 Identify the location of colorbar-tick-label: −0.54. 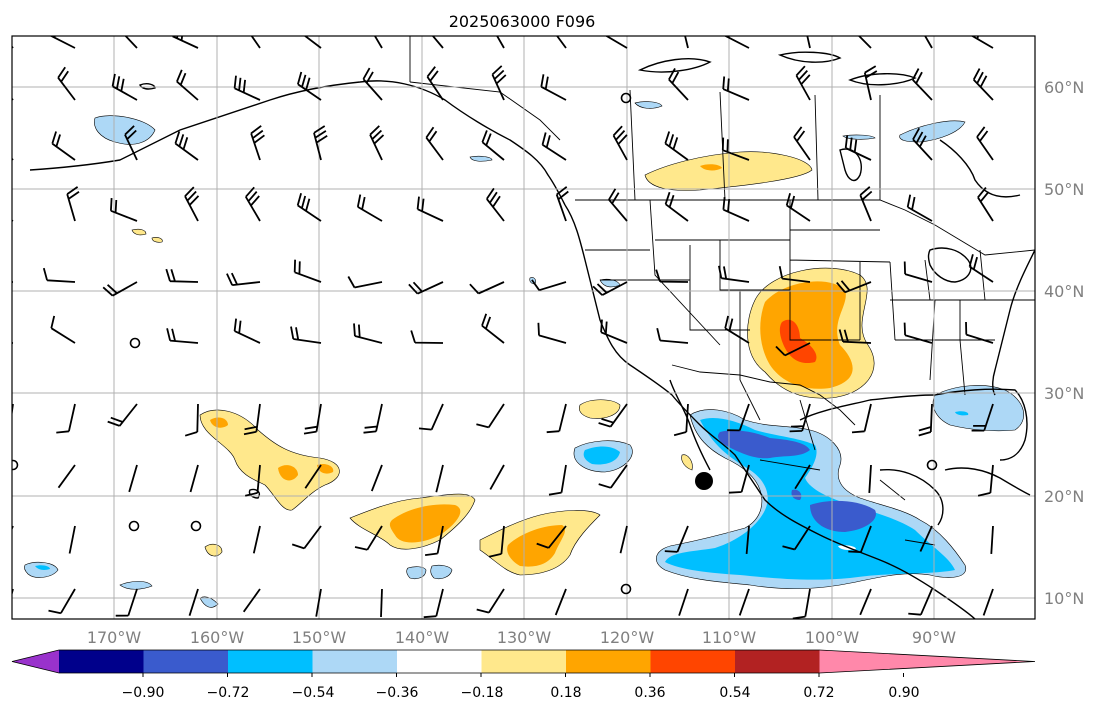
(313, 693).